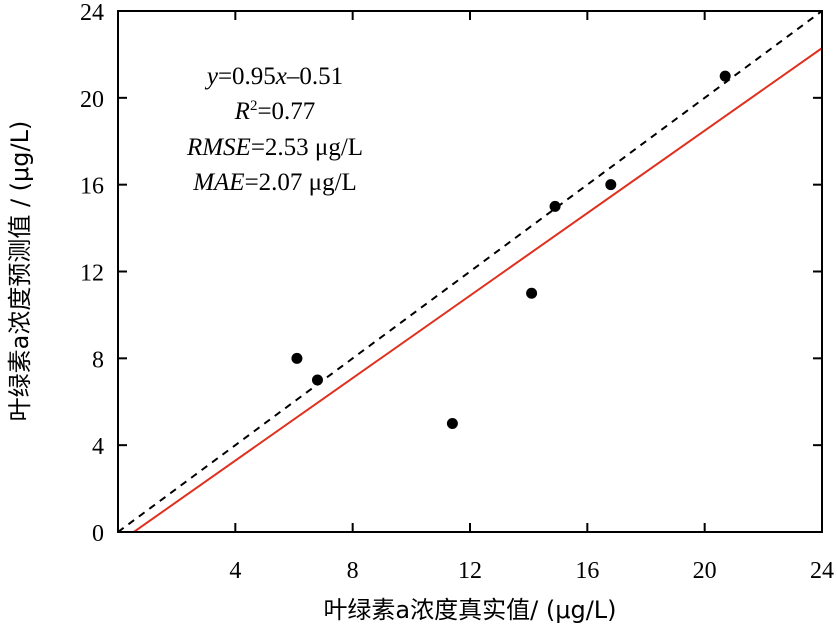  I want to click on y-tick-label: 4, so click(98, 447).